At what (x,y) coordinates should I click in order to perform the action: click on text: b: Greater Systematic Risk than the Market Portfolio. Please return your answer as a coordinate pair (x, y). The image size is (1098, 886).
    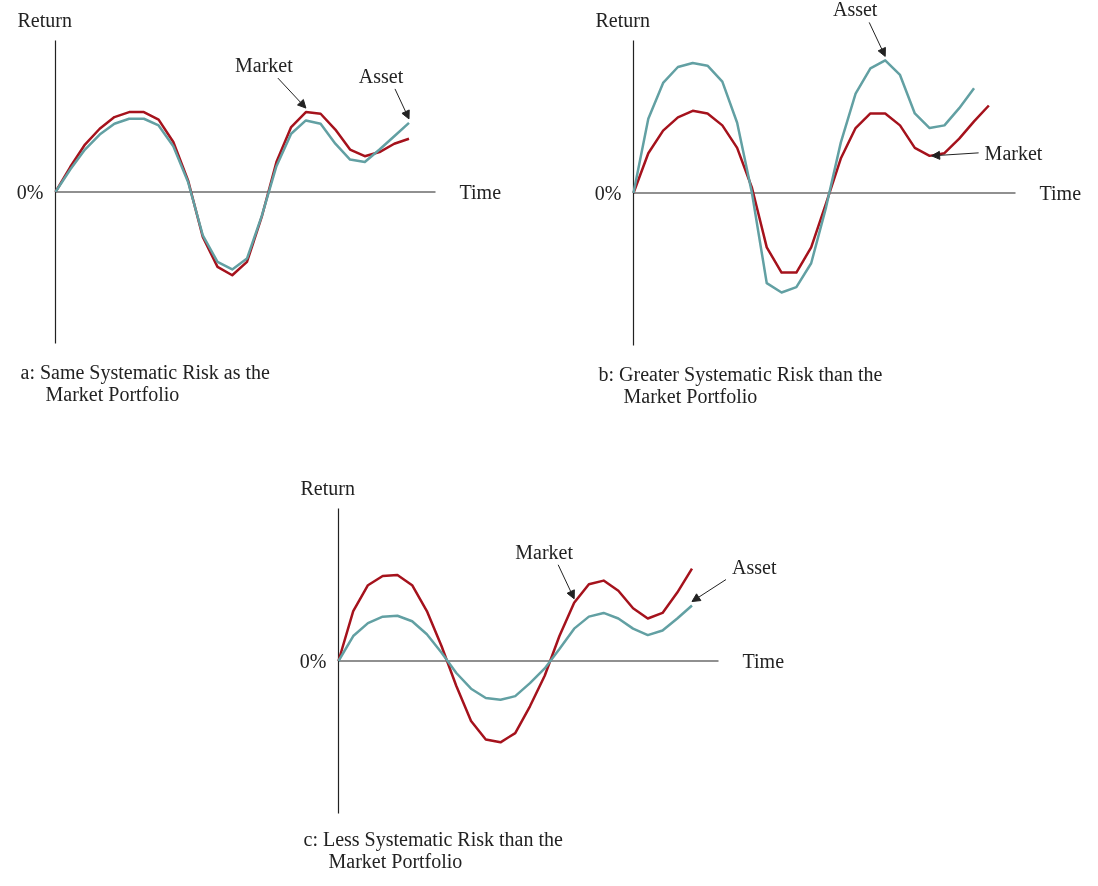
    Looking at the image, I should click on (740, 384).